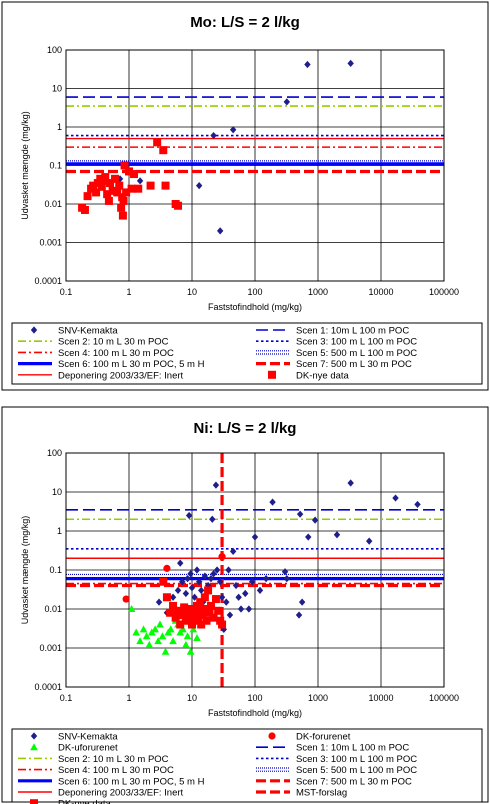 This screenshot has height=804, width=490. Describe the element at coordinates (59, 127) in the screenshot. I see `y-tick-label: 1` at that location.